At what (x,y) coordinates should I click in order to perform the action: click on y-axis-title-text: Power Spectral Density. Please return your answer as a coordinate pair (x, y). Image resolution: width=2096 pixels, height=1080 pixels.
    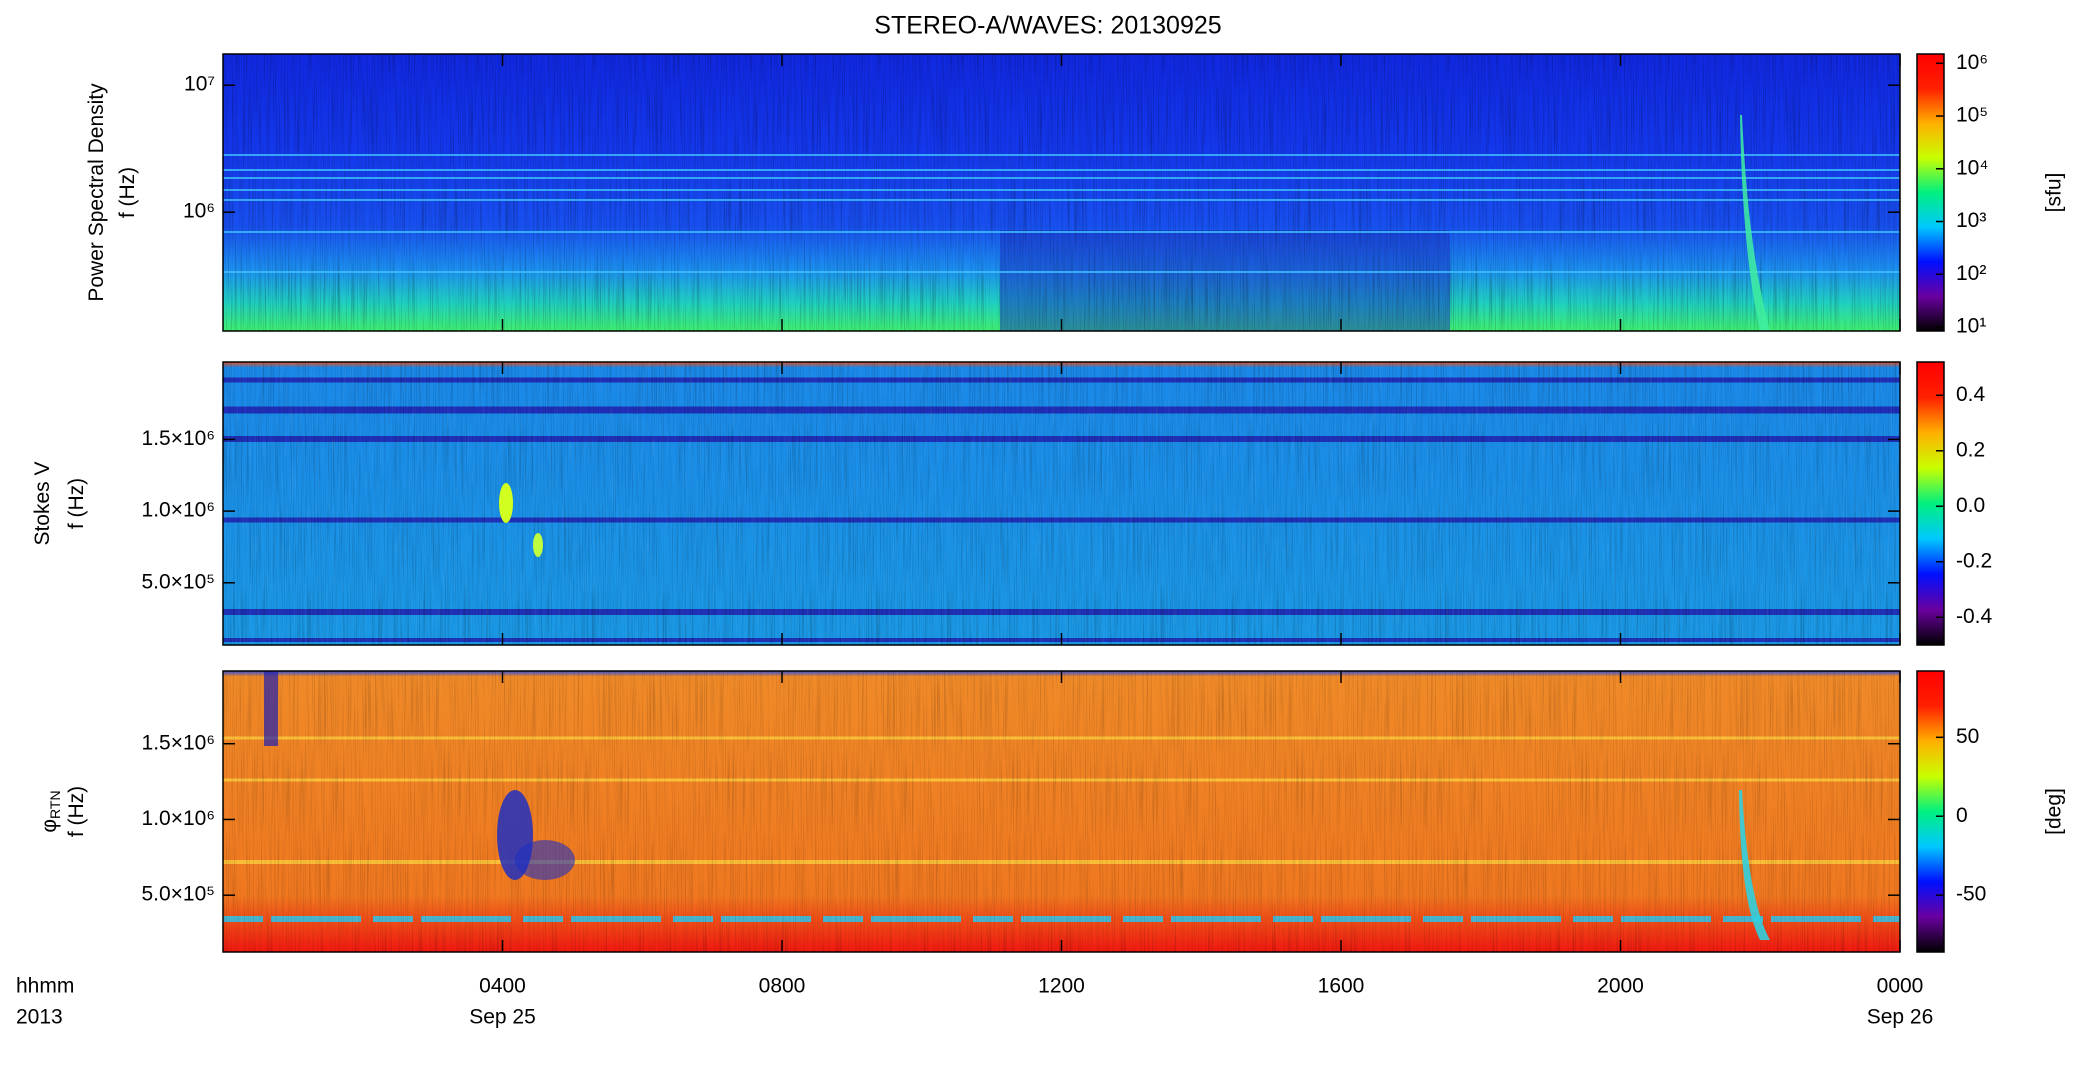
    Looking at the image, I should click on (96, 192).